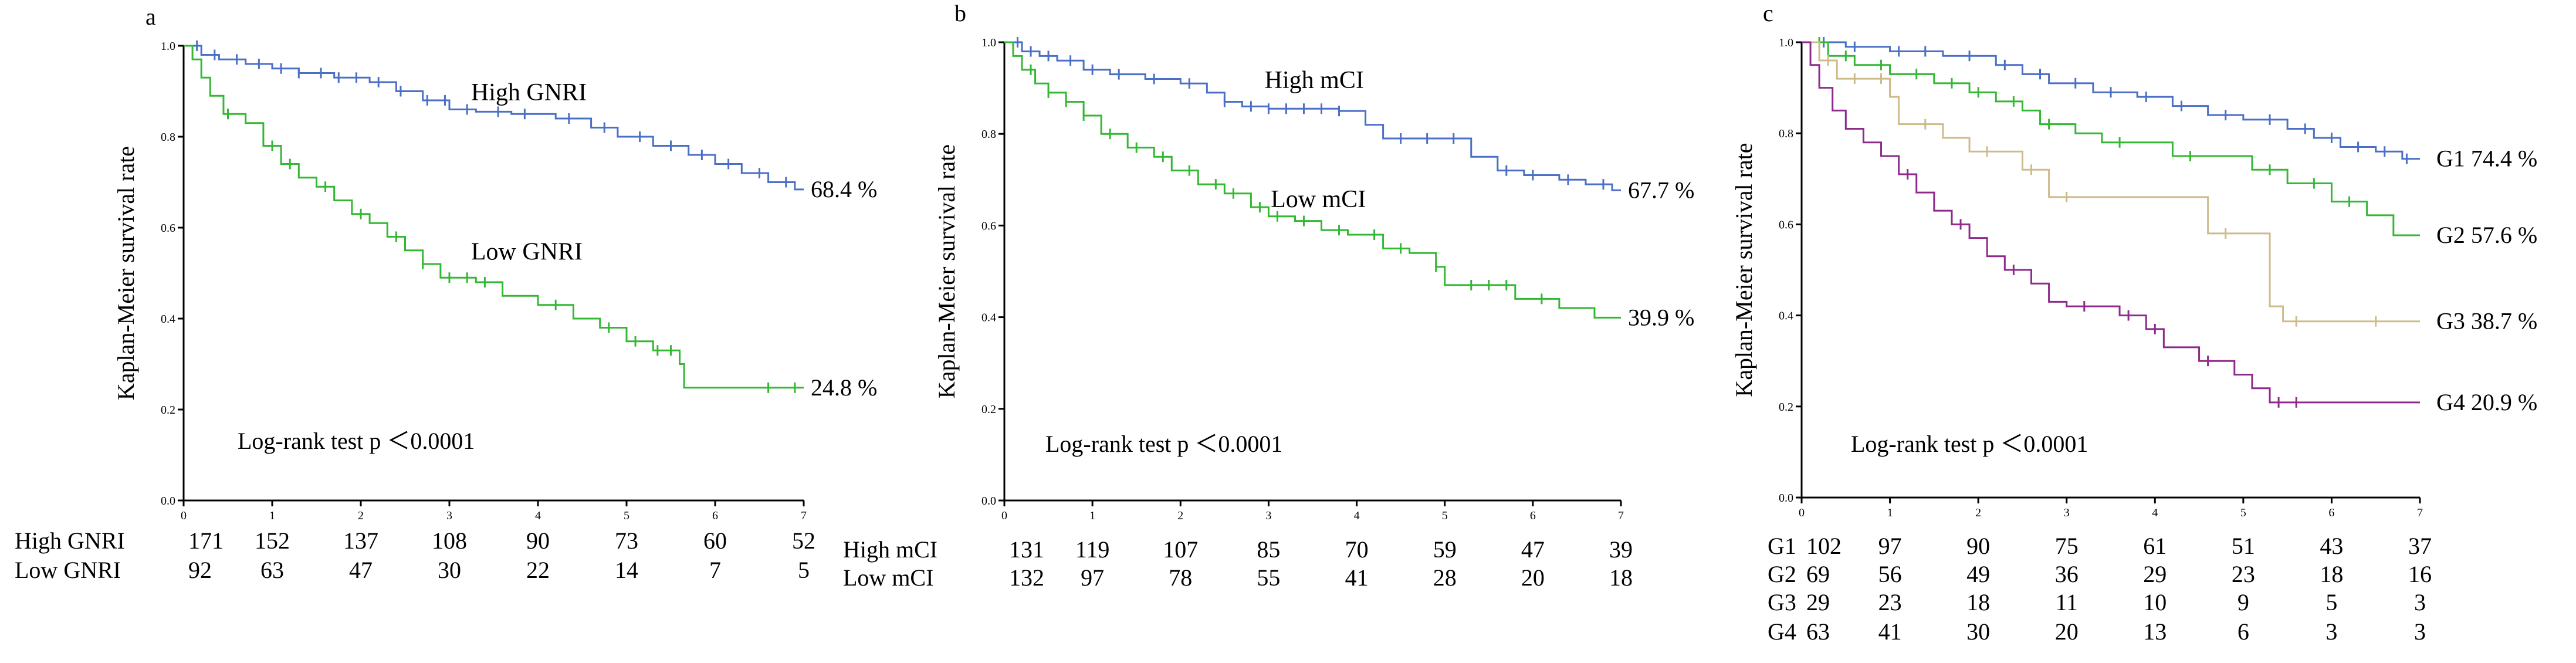 This screenshot has height=663, width=2576. What do you see at coordinates (168, 501) in the screenshot?
I see `y-tick-label: 0.0` at bounding box center [168, 501].